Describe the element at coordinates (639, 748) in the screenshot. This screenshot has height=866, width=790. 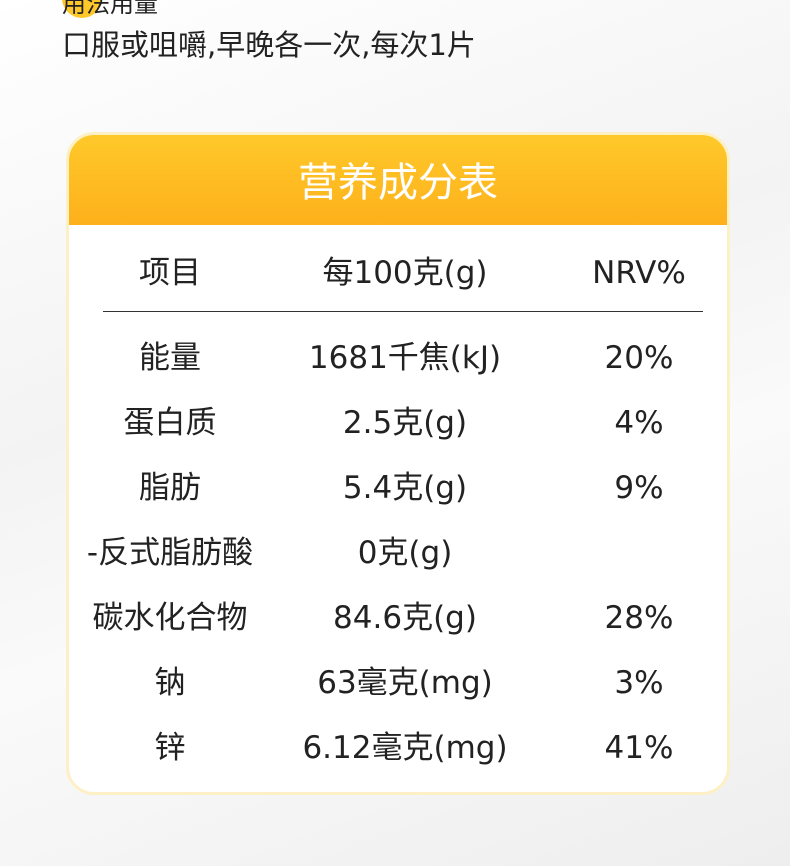
I see `table-cell: 41%` at that location.